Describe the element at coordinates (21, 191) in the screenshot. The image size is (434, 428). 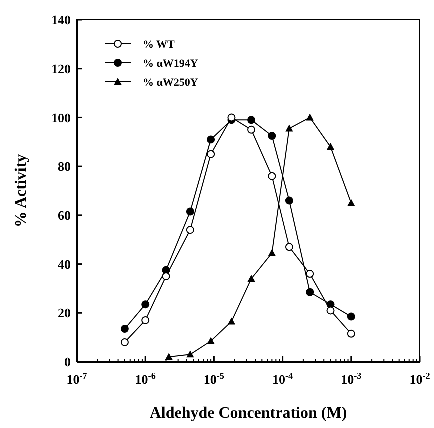
I see `y-axis-title: % Activity` at that location.